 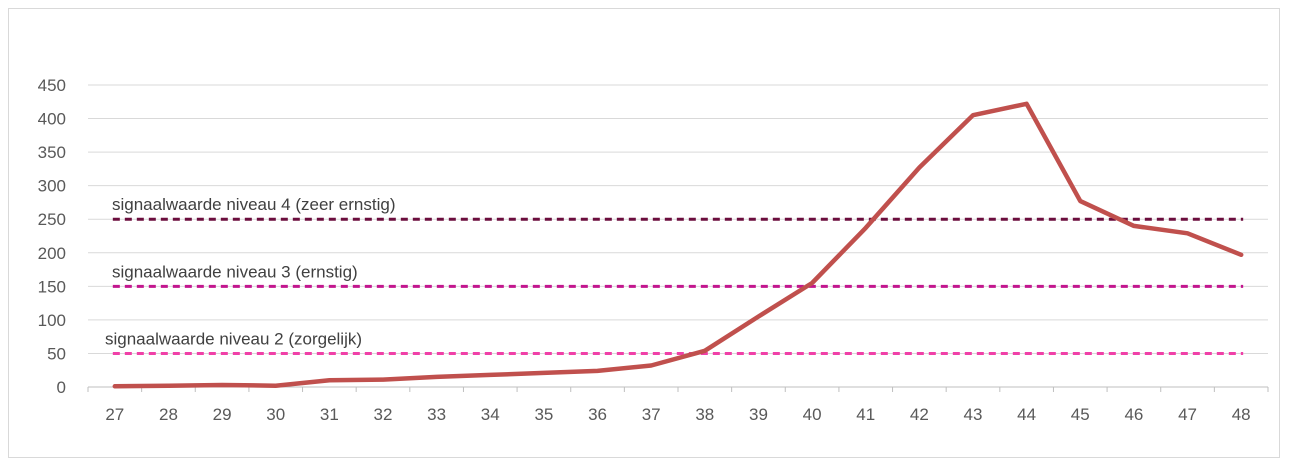 What do you see at coordinates (52, 119) in the screenshot?
I see `y-tick-label: 400` at bounding box center [52, 119].